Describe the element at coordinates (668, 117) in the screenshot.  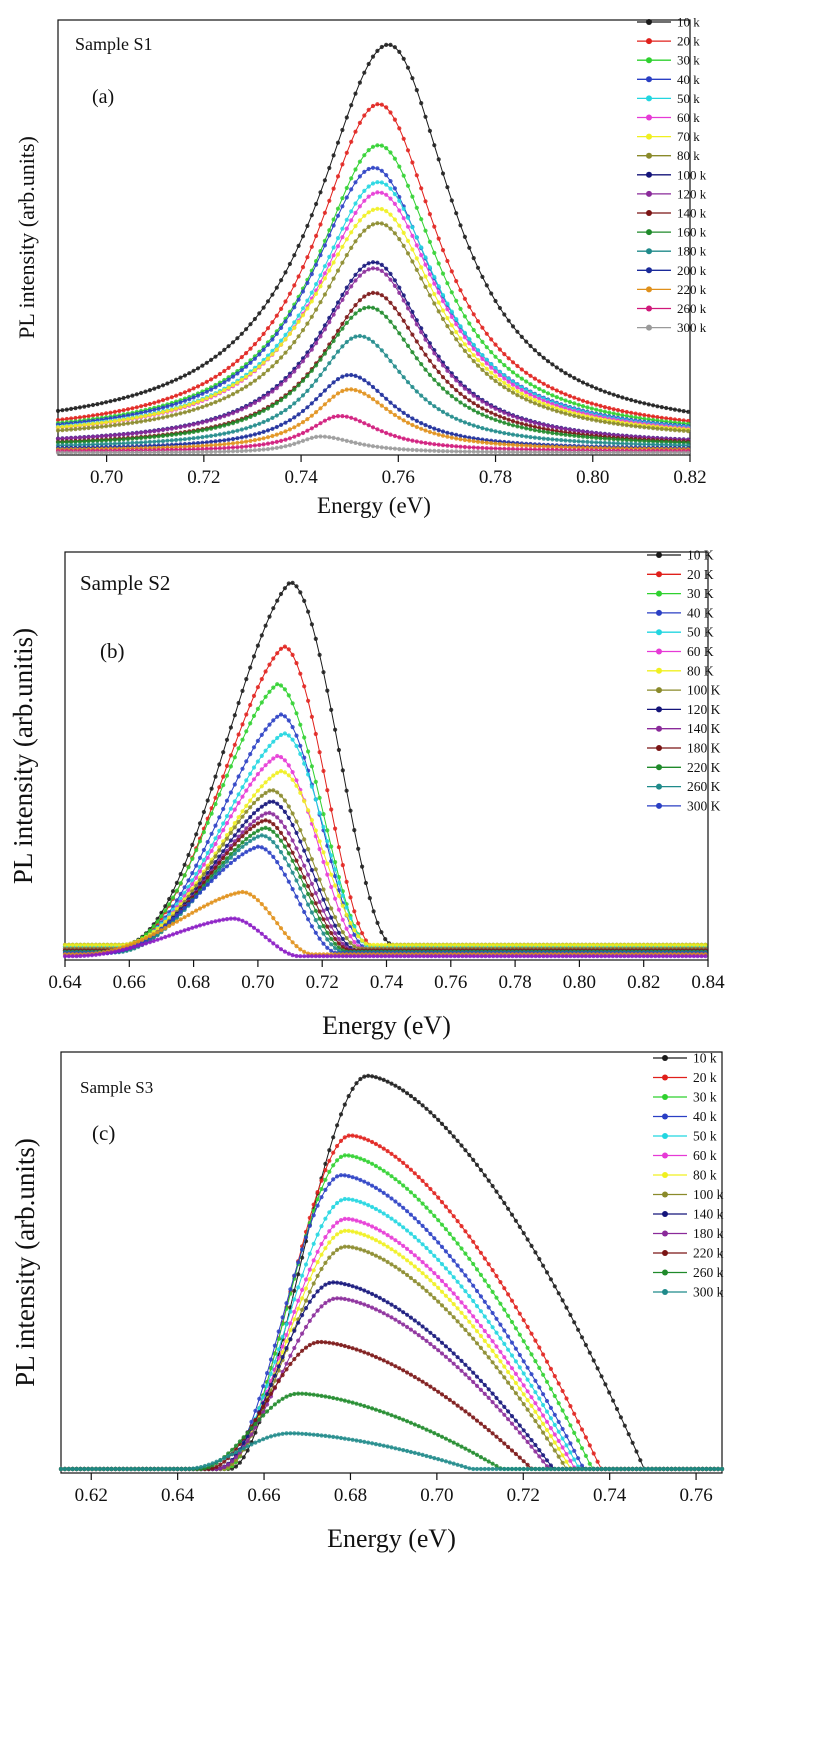
I see `legend-item: 60 k` at that location.